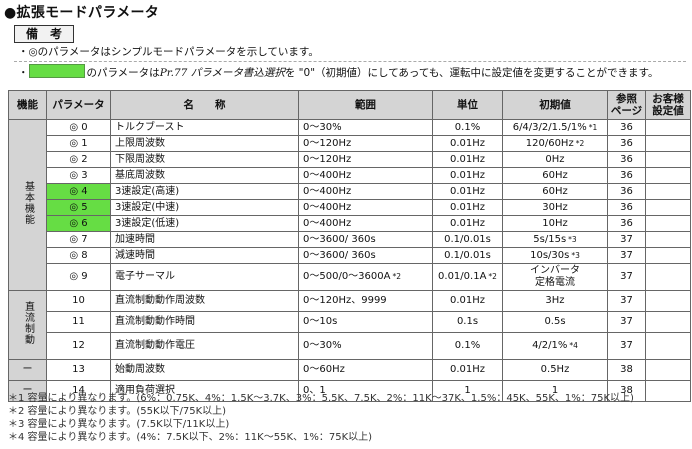 The width and height of the screenshot is (692, 449). Describe the element at coordinates (78, 223) in the screenshot. I see `cell-param: ◎ 6` at that location.